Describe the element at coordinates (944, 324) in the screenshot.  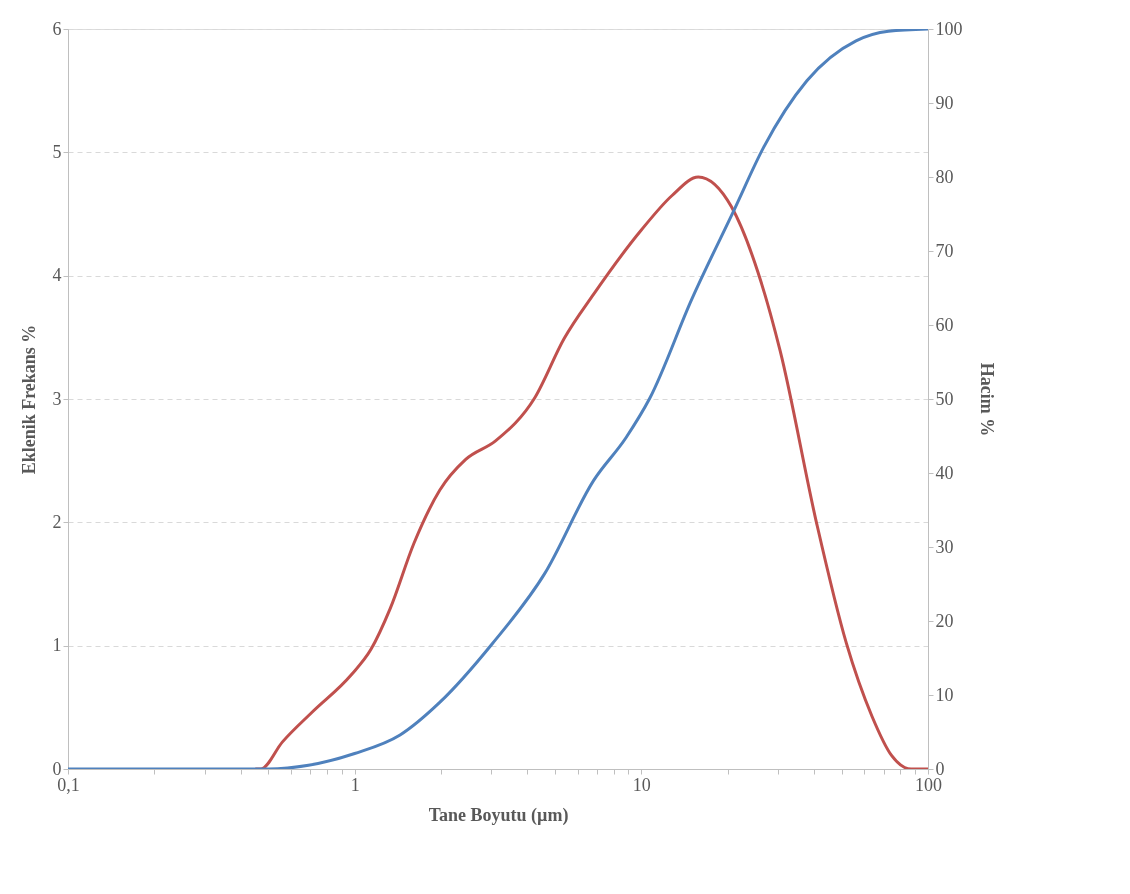
I see `y2-tick-label: 60` at that location.